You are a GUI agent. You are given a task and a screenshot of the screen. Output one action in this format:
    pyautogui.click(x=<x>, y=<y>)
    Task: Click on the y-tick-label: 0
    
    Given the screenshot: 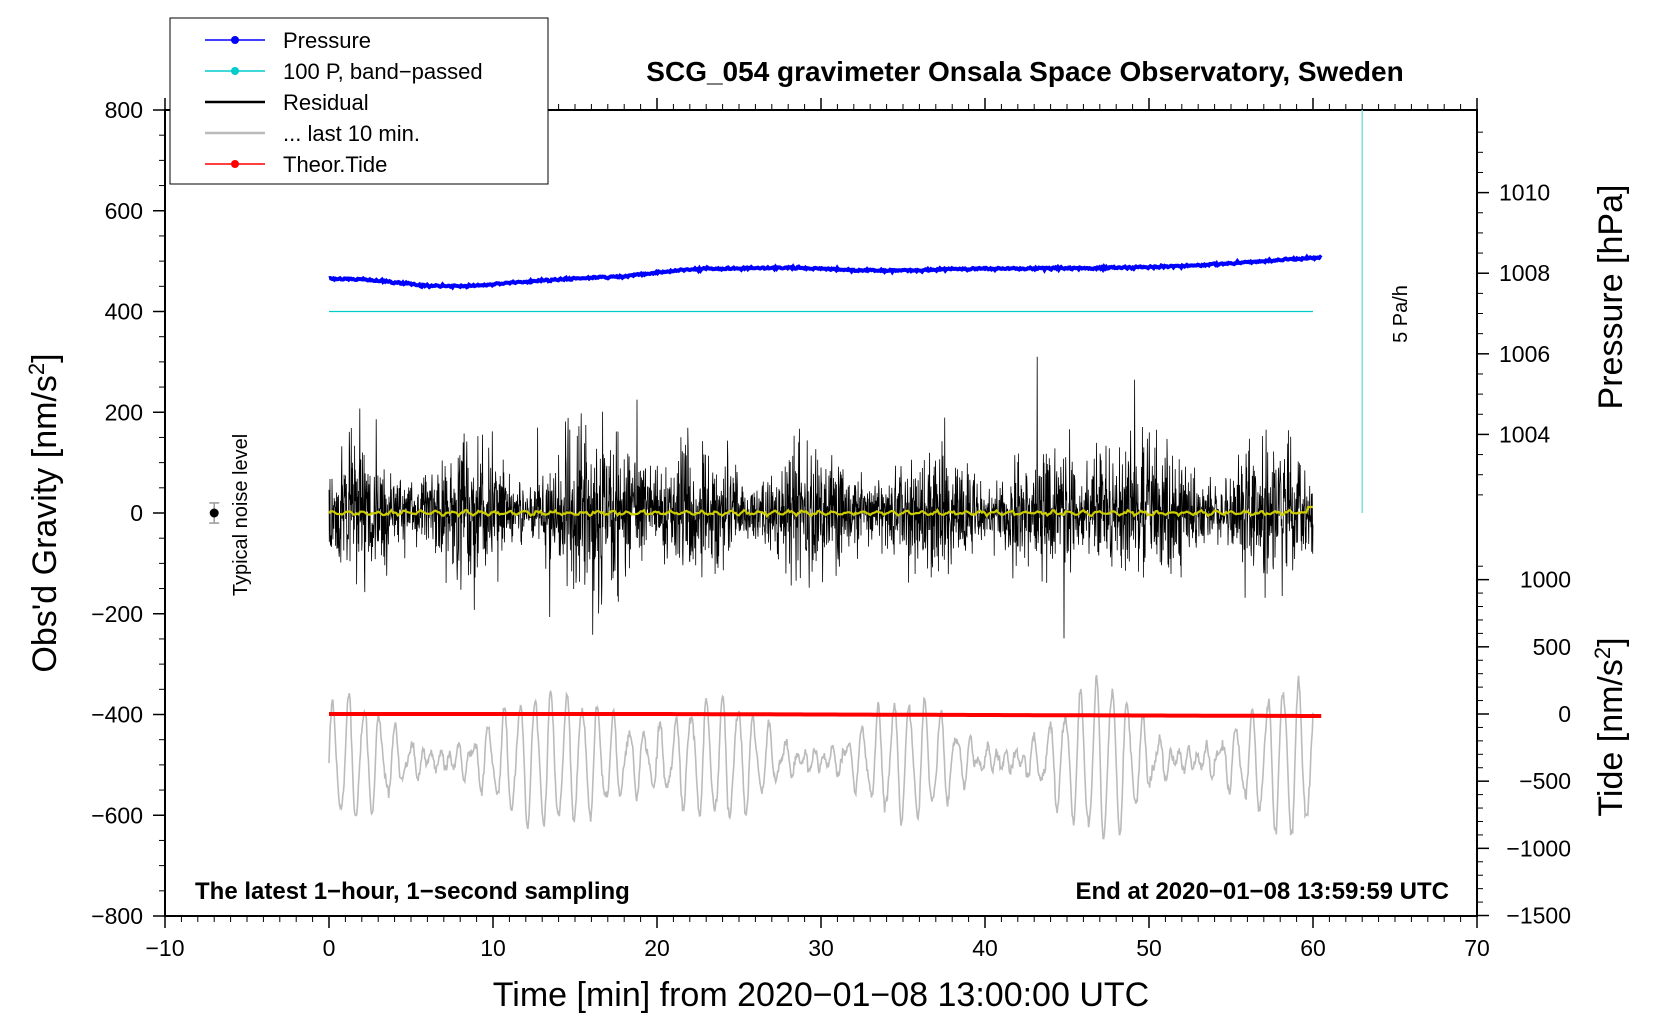 What is the action you would take?
    pyautogui.click(x=136, y=513)
    